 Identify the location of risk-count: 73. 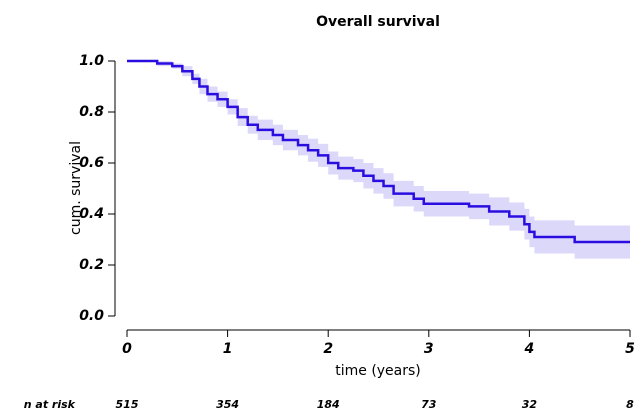
(429, 404).